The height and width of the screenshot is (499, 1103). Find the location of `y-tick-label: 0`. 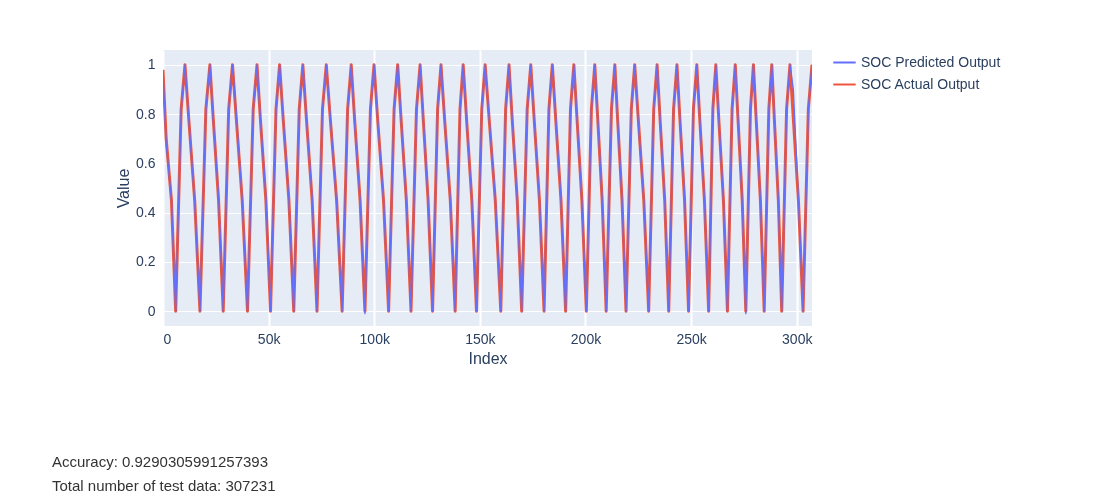

y-tick-label: 0 is located at coordinates (151, 310).